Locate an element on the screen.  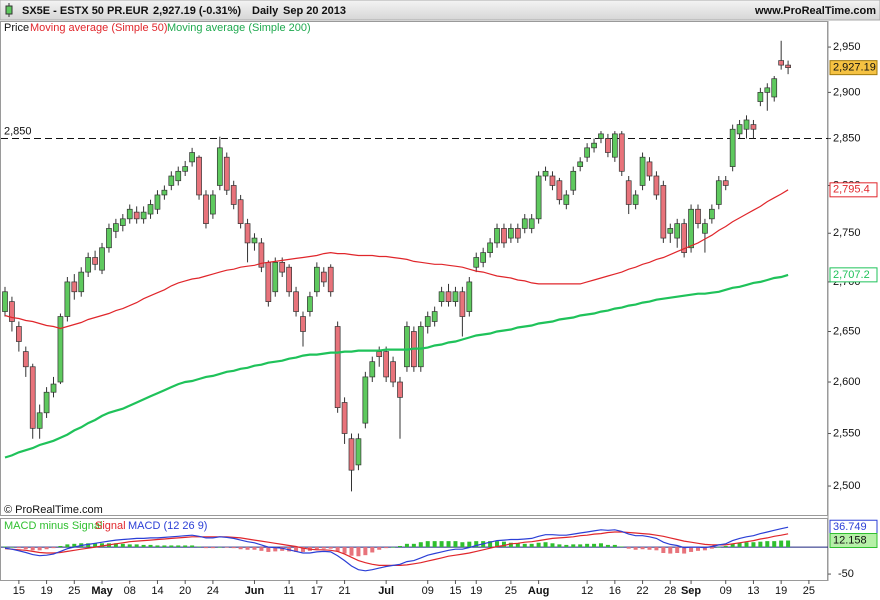
x-tick-label: 16 is located at coordinates (615, 591).